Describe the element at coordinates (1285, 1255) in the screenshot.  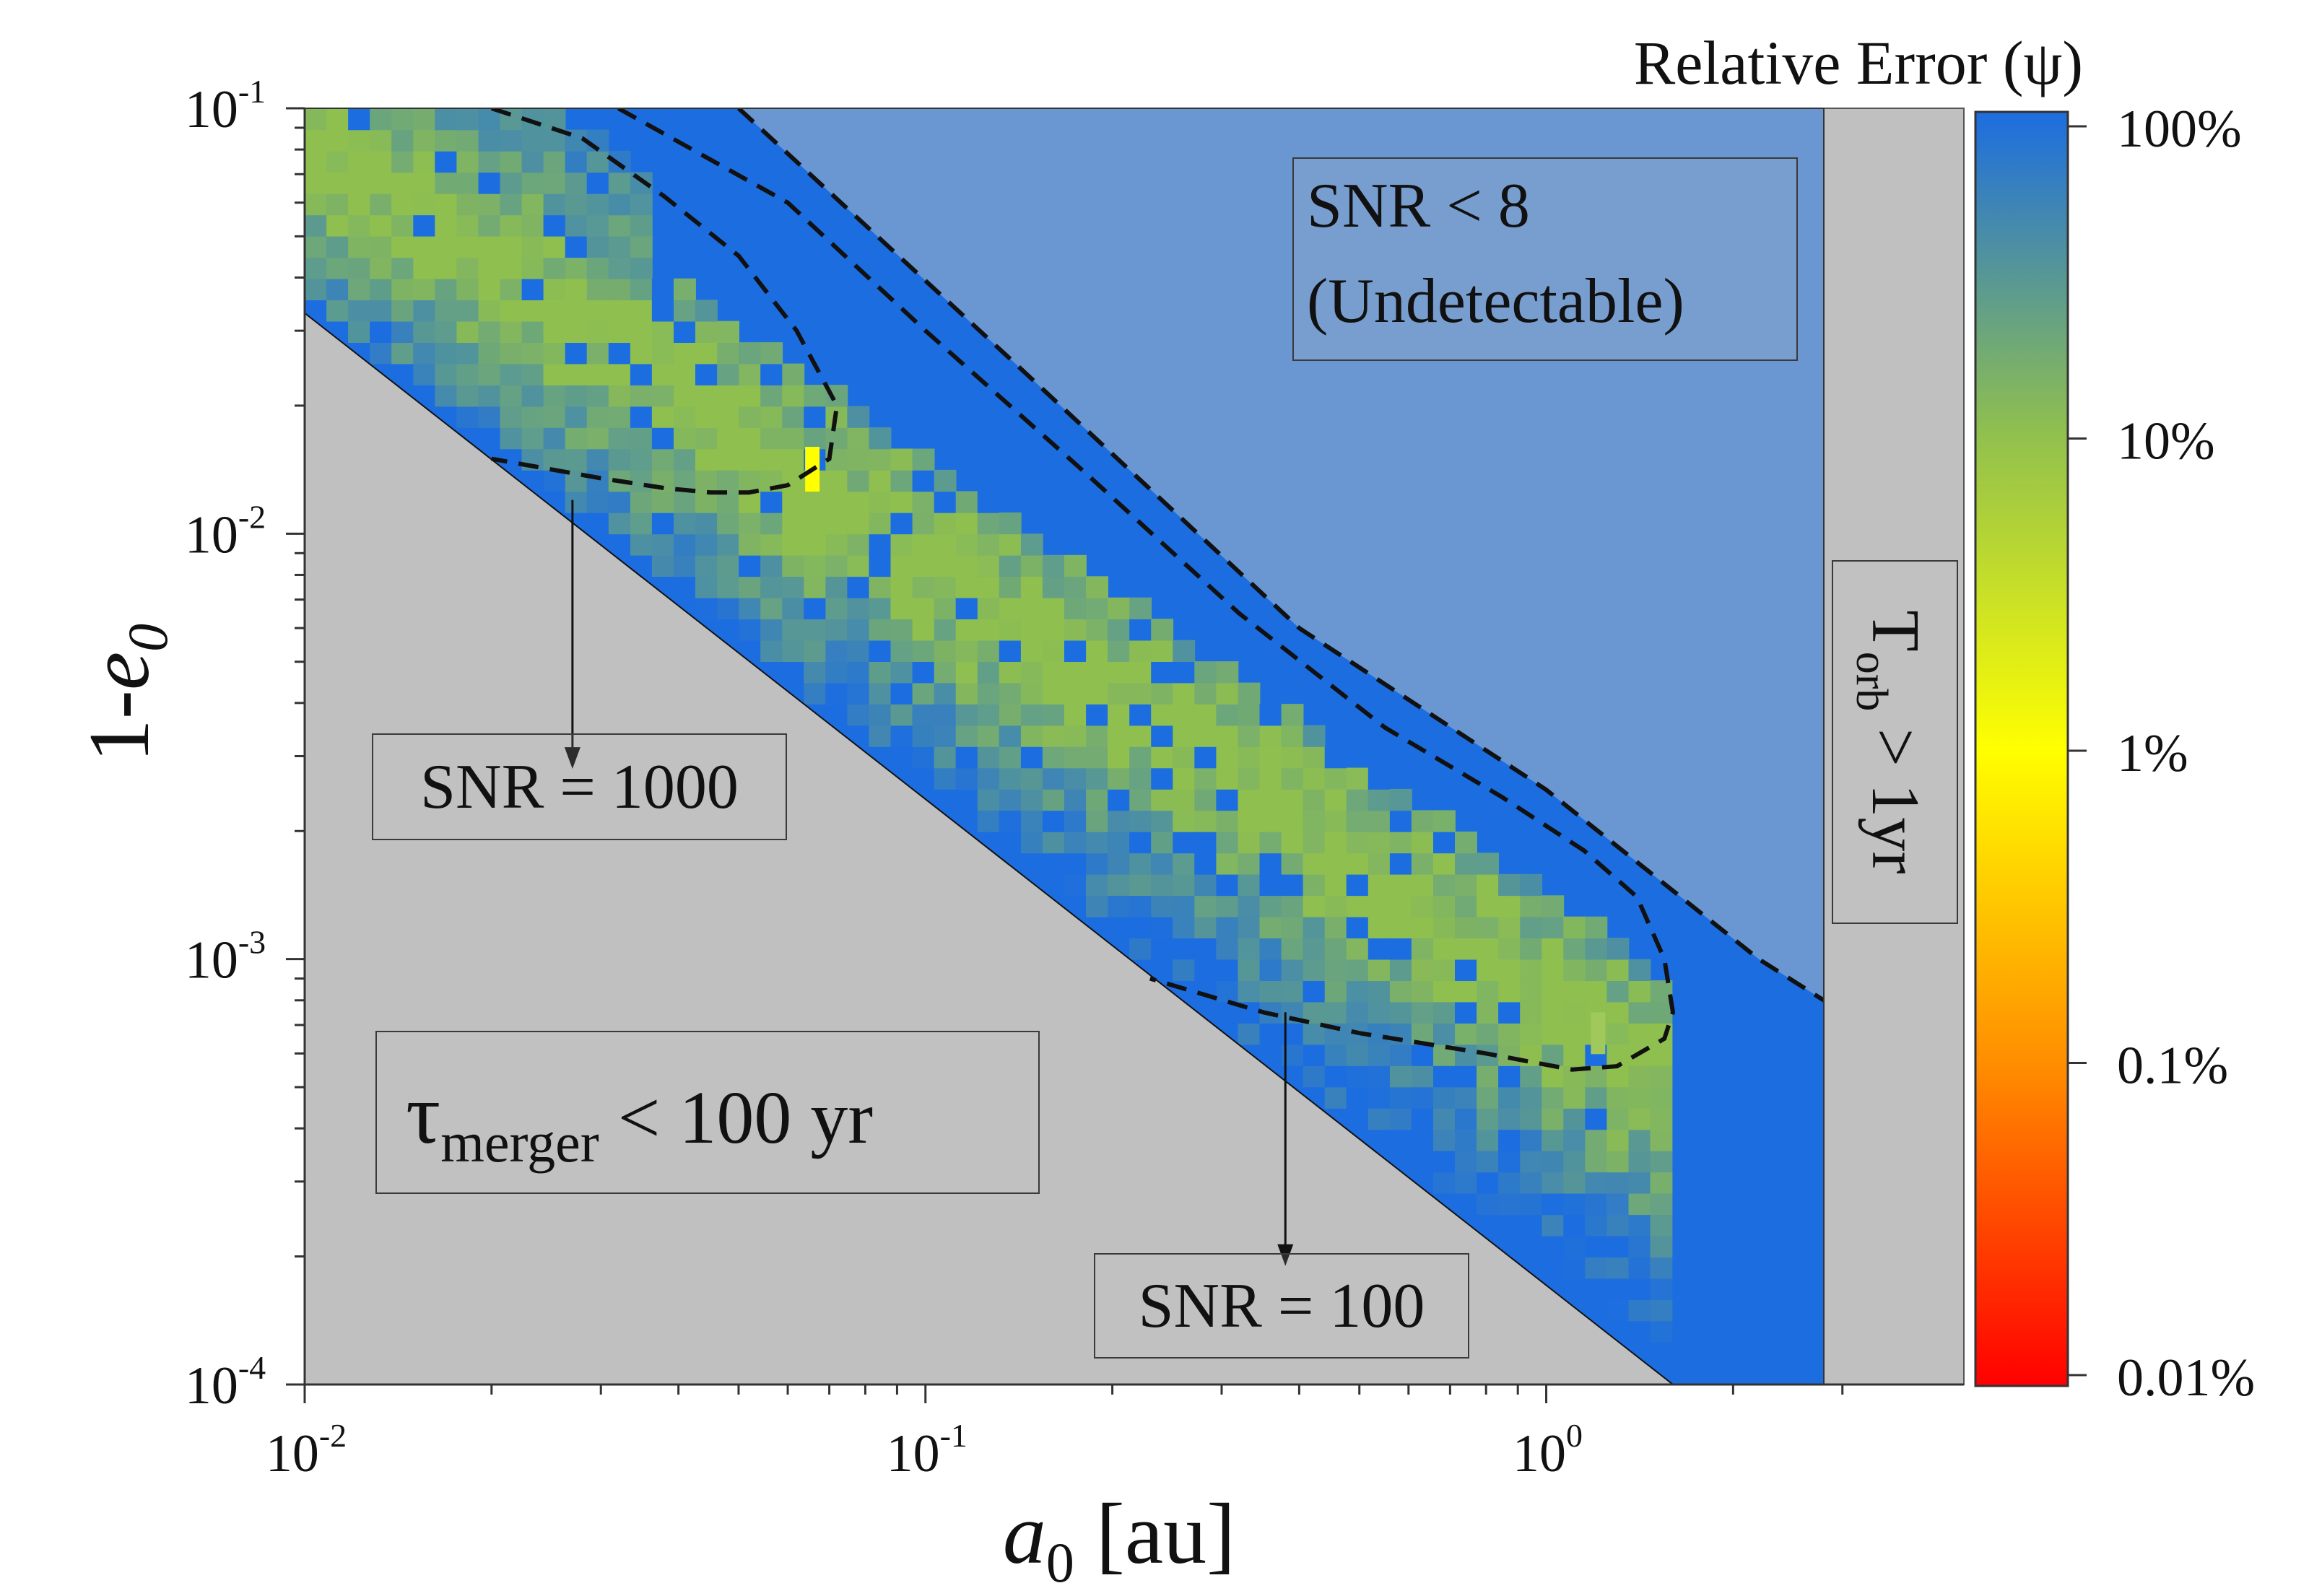
I see `annotation-arrow-head` at that location.